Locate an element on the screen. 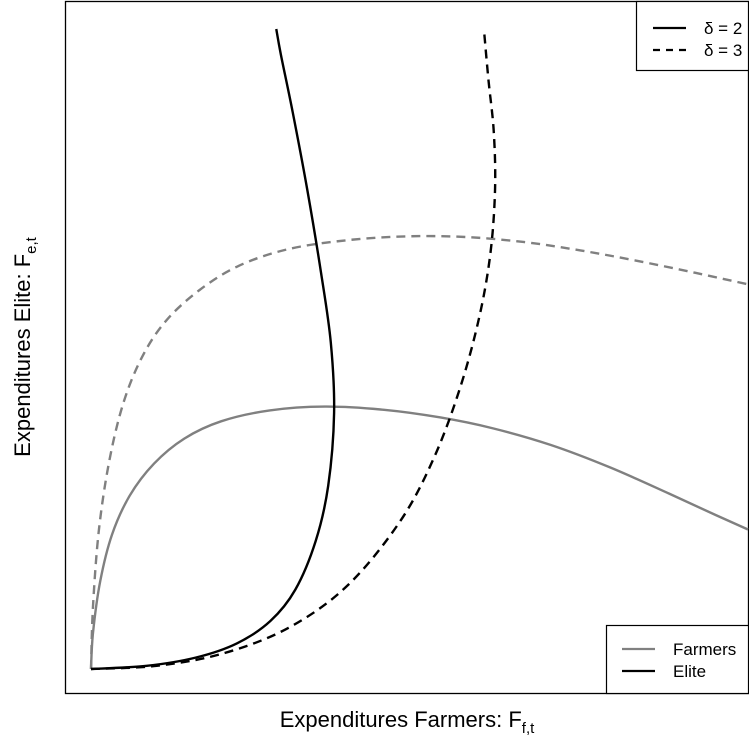 This screenshot has width=749, height=737. legend-label-delta3: δ = 3 is located at coordinates (723, 50).